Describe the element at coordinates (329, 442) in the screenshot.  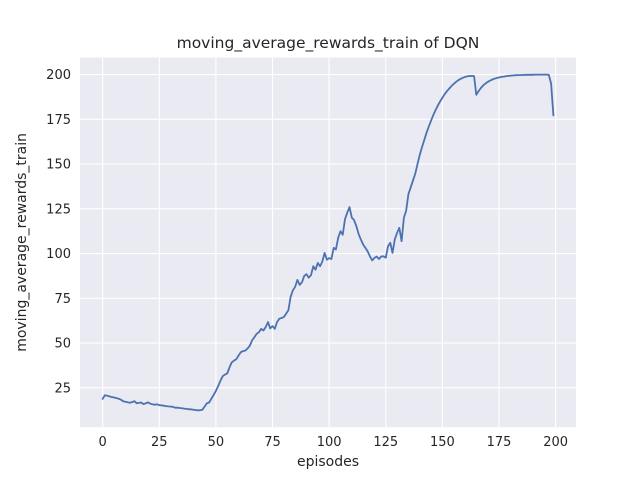
I see `x-tick-label: 100` at that location.